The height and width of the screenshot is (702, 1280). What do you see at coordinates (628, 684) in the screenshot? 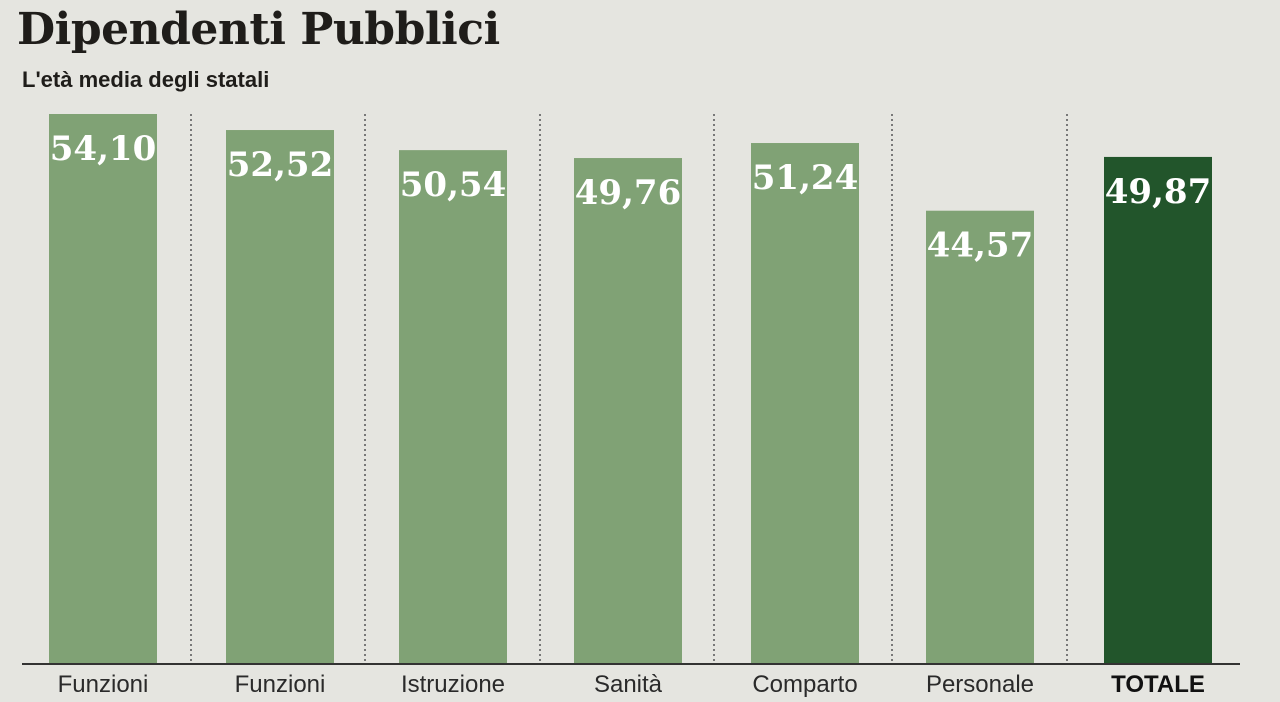
I see `x-tick-label: Sanità` at bounding box center [628, 684].